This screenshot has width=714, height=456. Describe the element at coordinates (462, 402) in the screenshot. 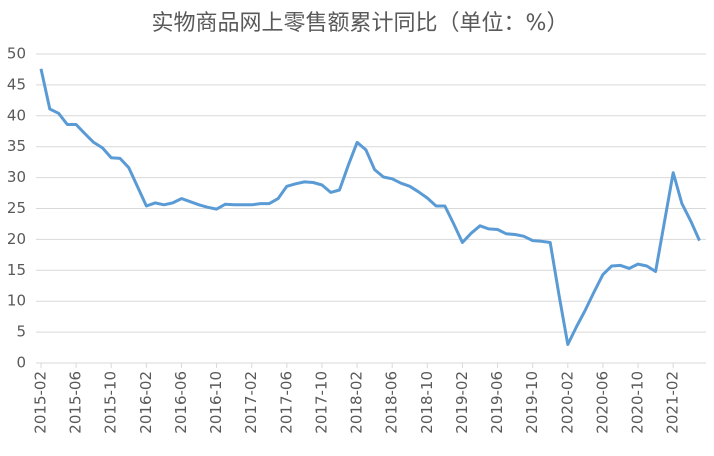

I see `x-tick-label: 2019-02` at that location.